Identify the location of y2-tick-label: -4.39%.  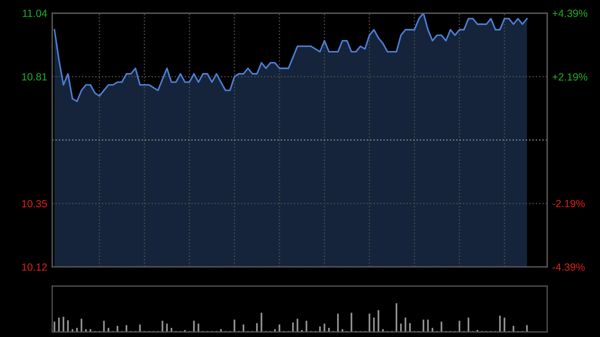
(568, 267).